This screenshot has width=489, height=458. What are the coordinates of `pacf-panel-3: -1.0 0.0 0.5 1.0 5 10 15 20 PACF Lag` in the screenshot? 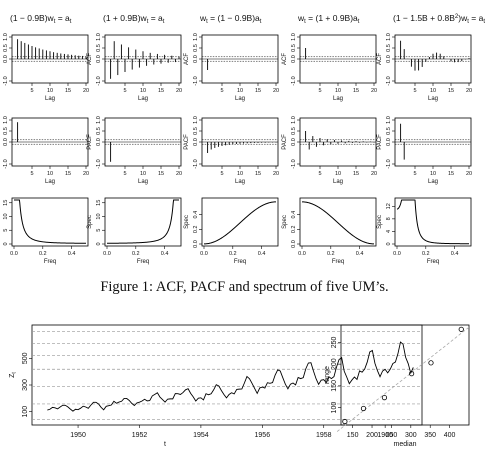 It's located at (231, 150).